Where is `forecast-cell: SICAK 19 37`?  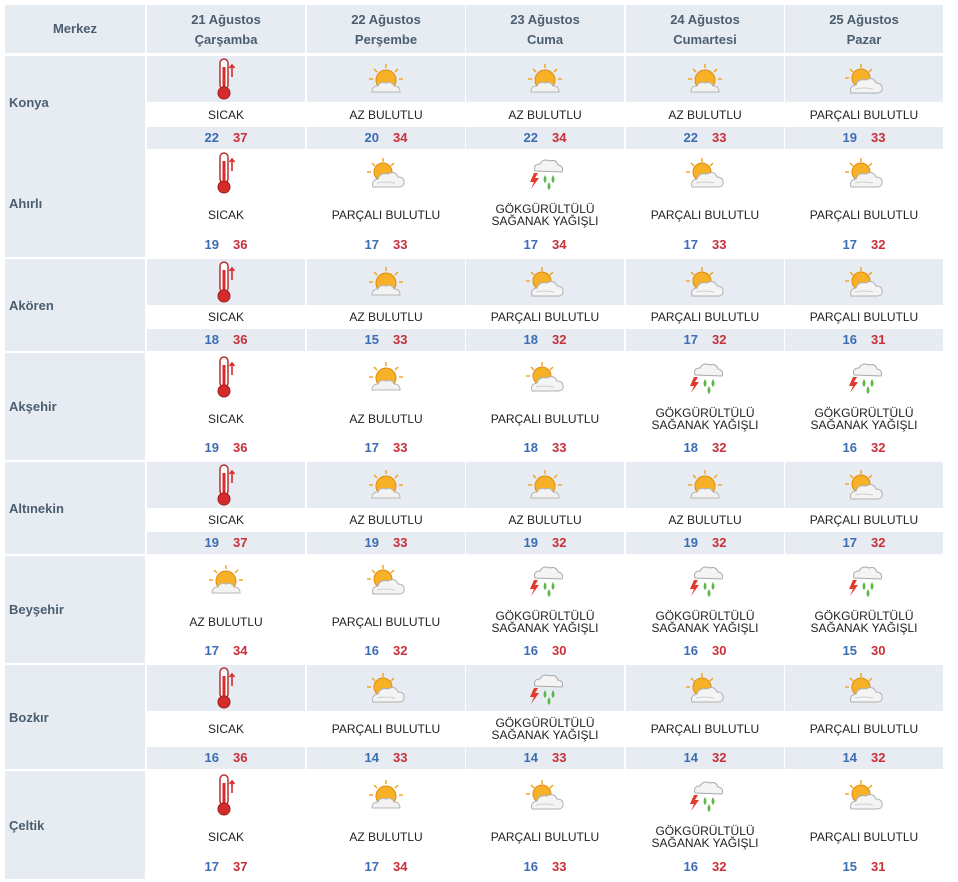 forecast-cell: SICAK 19 37 is located at coordinates (226, 508).